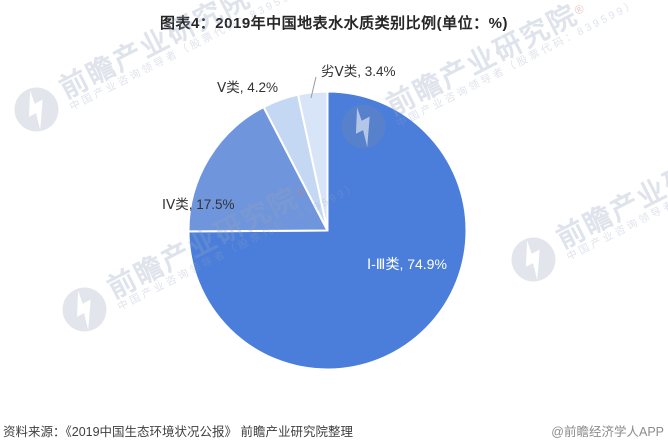  What do you see at coordinates (607, 432) in the screenshot?
I see `credit-note: @前瞻经济学人APP` at bounding box center [607, 432].